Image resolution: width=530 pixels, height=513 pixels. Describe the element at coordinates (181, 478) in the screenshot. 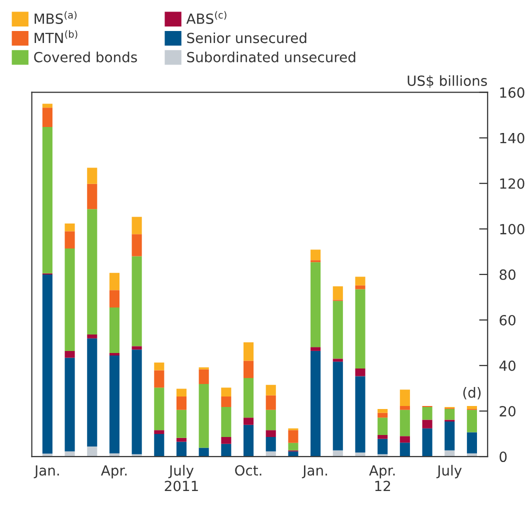

I see `x-tick-label: July 2011` at that location.